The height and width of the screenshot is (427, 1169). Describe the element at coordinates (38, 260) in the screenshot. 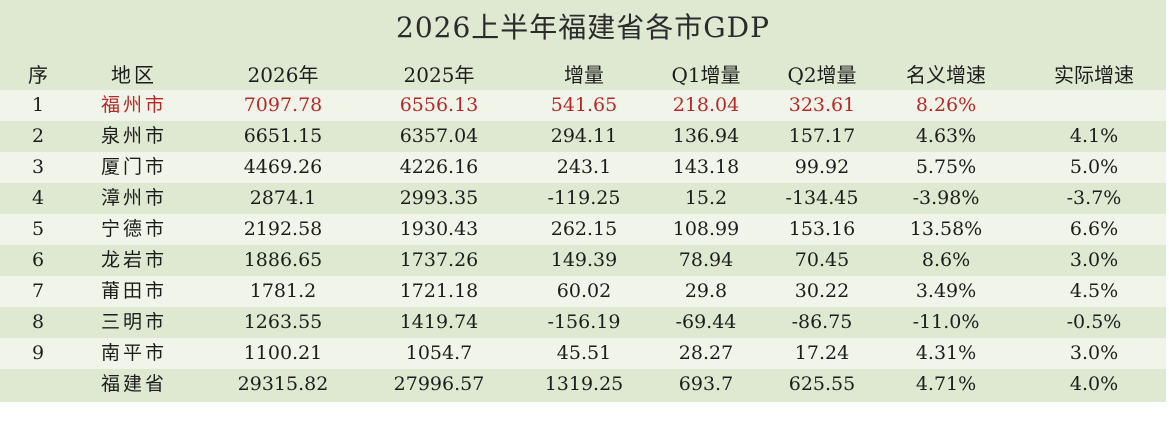

I see `cell-index: 6` at that location.